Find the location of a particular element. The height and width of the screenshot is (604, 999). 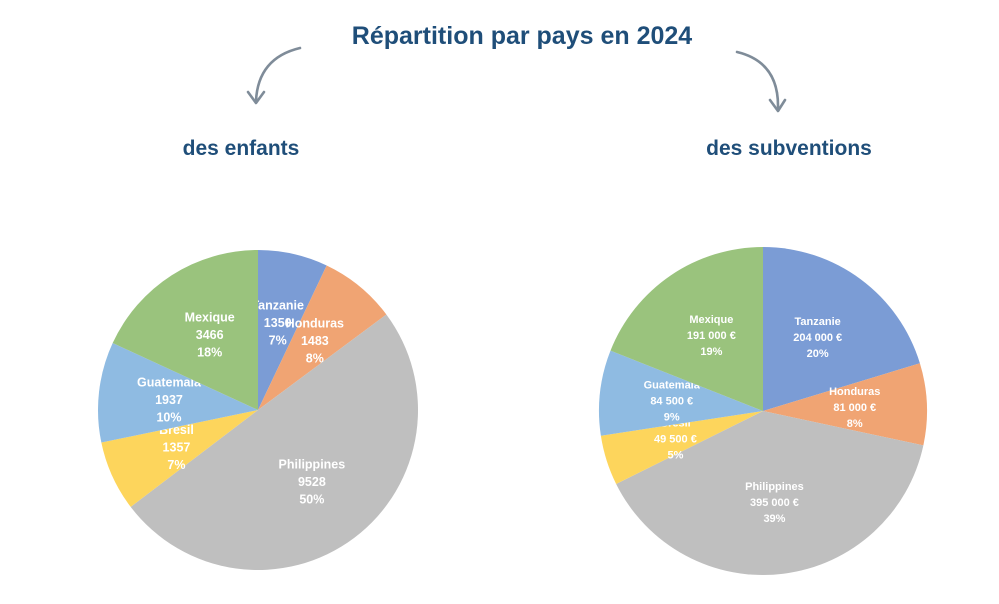

slice-label-value-des-subventions-philippines: 395 000 € is located at coordinates (774, 503).